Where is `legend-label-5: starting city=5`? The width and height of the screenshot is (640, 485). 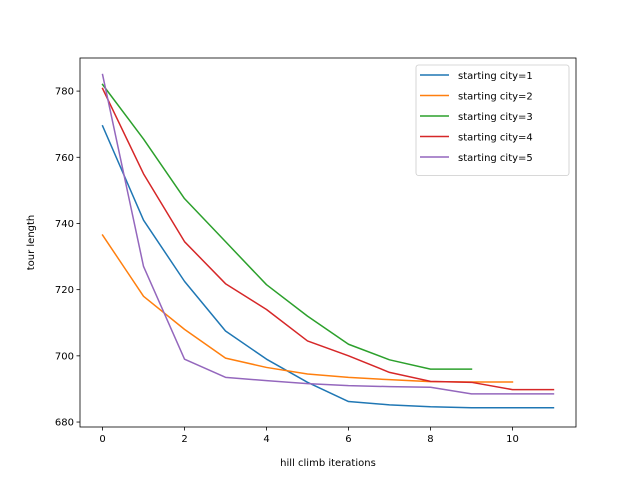 legend-label-5: starting city=5 is located at coordinates (495, 158).